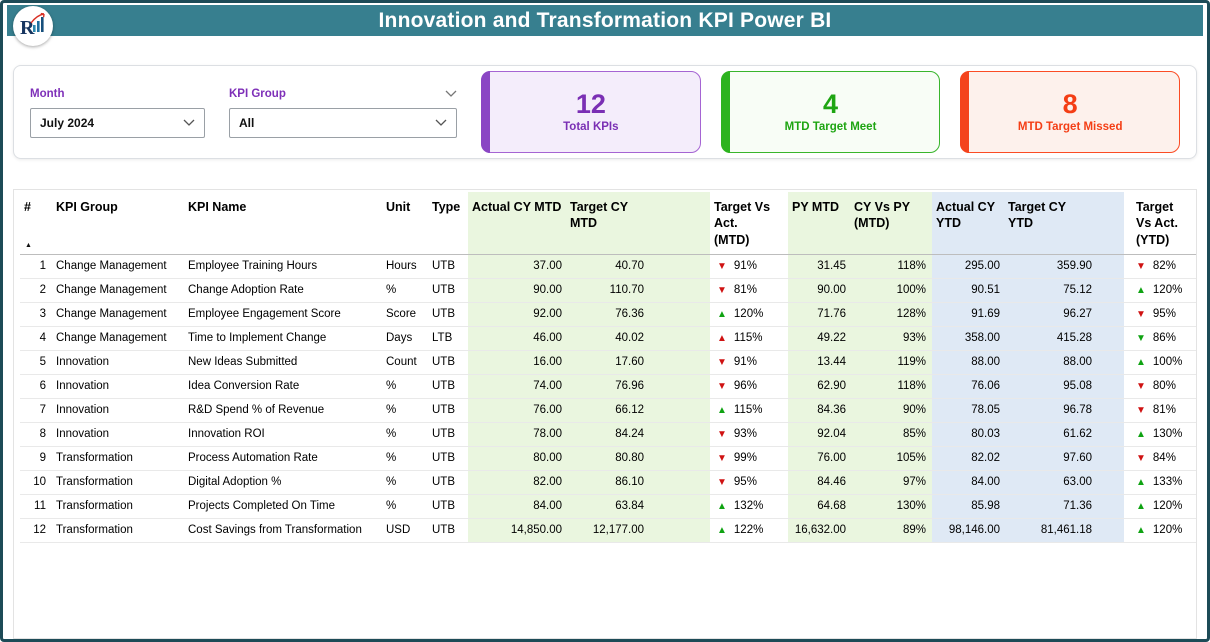 The height and width of the screenshot is (642, 1210). What do you see at coordinates (891, 314) in the screenshot?
I see `cell-cy-vs-py-mtd: 128%` at bounding box center [891, 314].